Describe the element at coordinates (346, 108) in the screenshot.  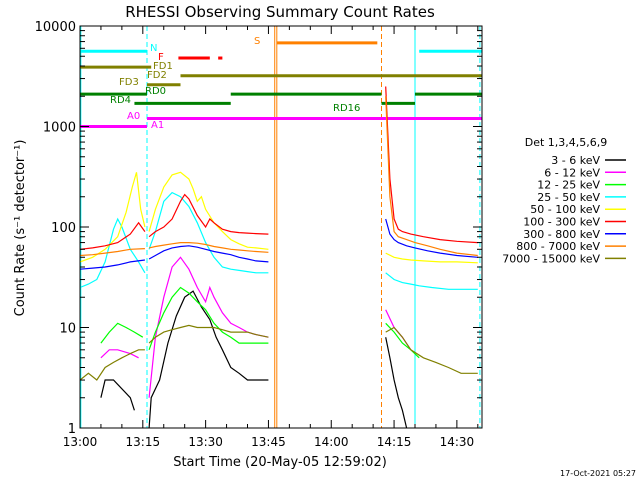
I see `state-label-rd16: RD16` at that location.